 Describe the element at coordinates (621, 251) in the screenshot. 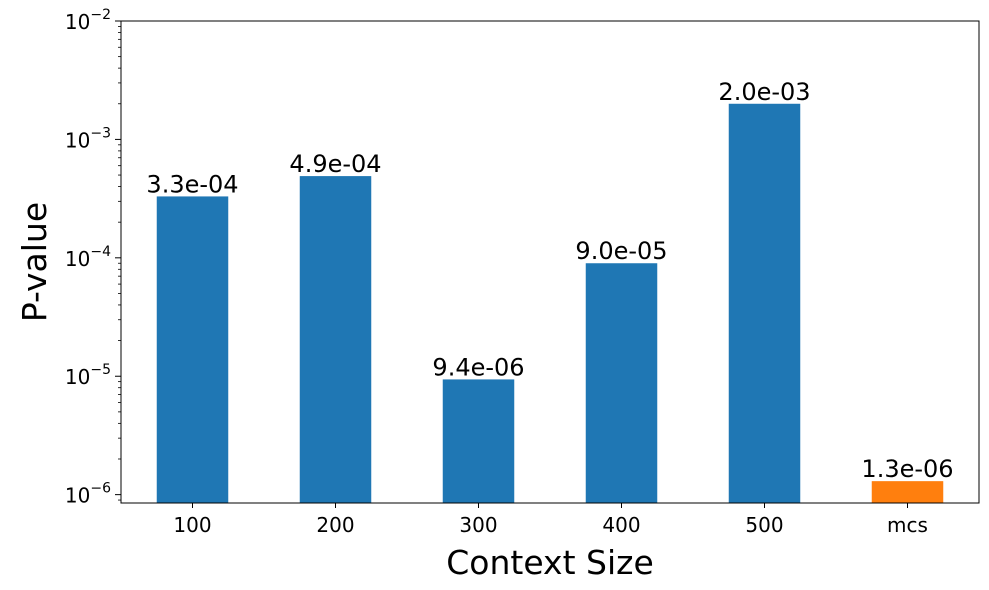

I see `data-label-400: 9.0e-05` at that location.